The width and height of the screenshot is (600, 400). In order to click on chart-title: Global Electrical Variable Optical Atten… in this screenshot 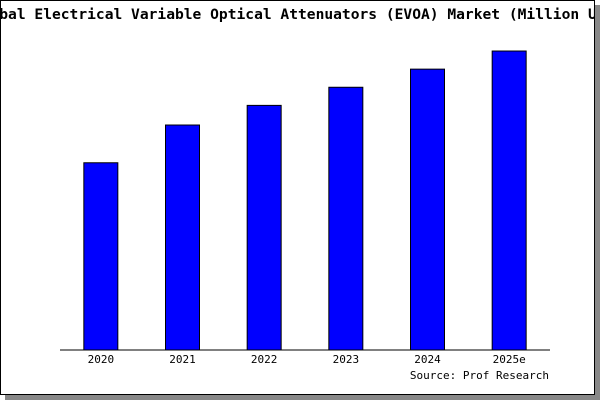, I will do `click(300, 14)`.